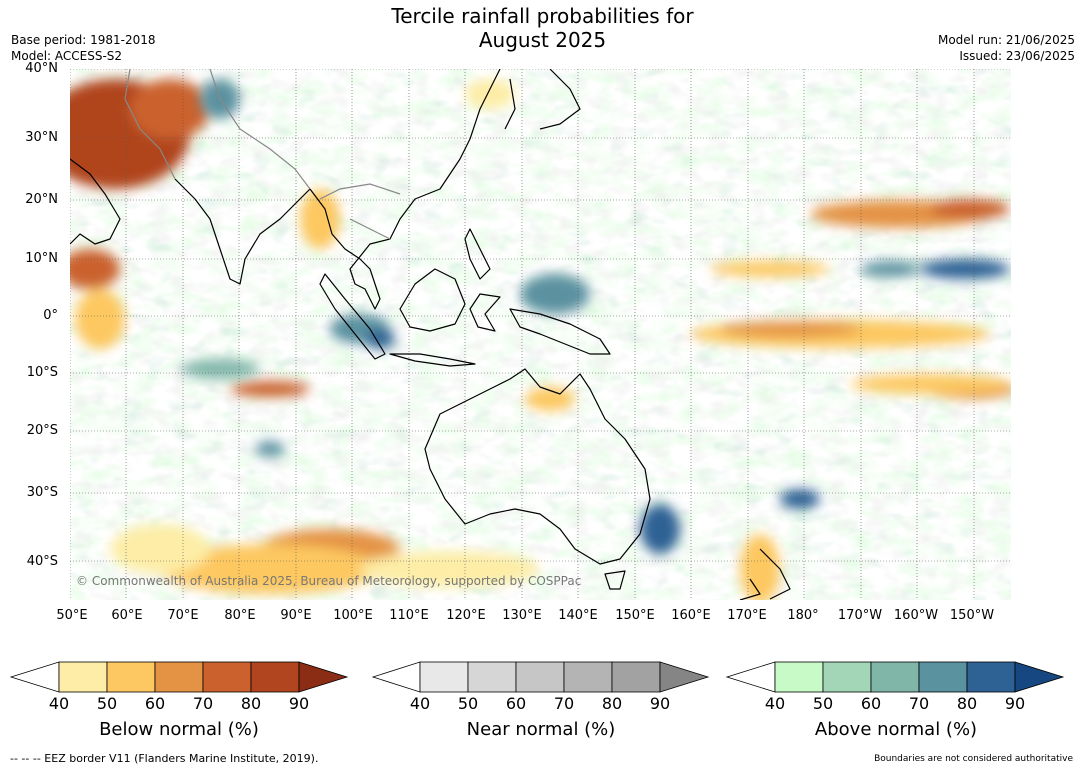 Image resolution: width=1085 pixels, height=770 pixels. What do you see at coordinates (466, 615) in the screenshot?
I see `lon-label-120e: 120°E` at bounding box center [466, 615].